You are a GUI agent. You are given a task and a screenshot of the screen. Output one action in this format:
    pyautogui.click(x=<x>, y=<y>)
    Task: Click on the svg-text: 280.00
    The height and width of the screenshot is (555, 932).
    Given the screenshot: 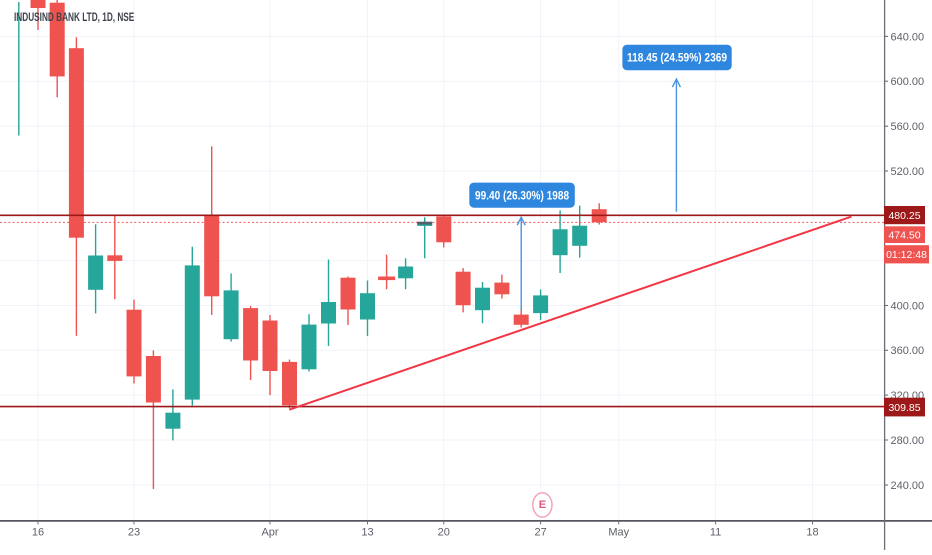 What is the action you would take?
    pyautogui.click(x=908, y=441)
    